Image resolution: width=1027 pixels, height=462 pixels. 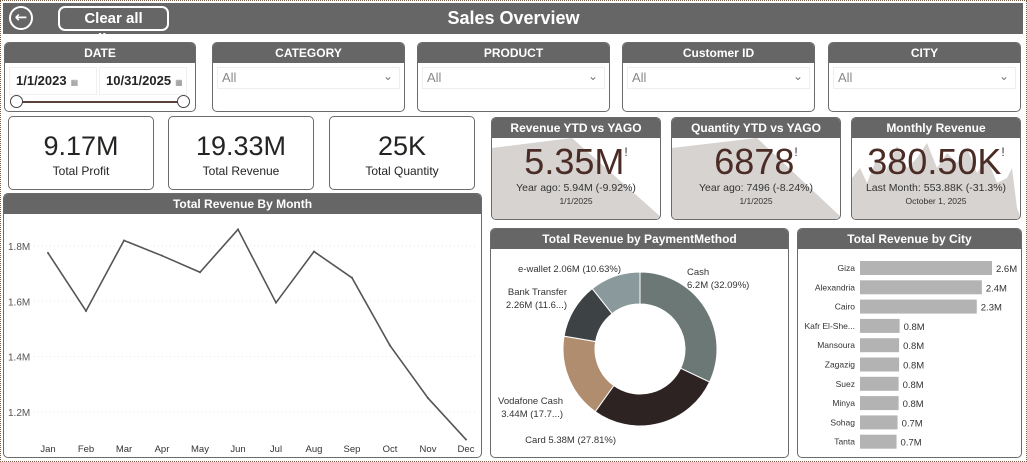 I want to click on card-value: 9.17M, so click(x=81, y=146).